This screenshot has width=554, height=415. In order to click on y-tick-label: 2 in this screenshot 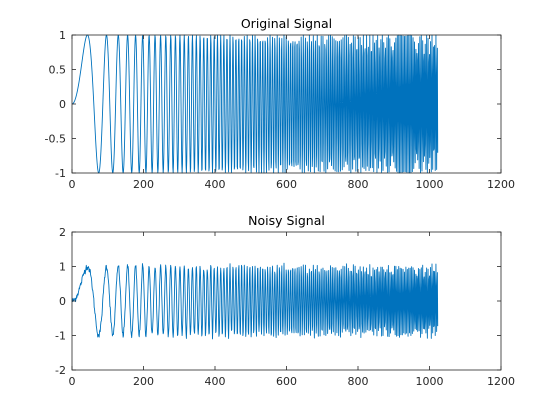, I will do `click(62, 232)`.